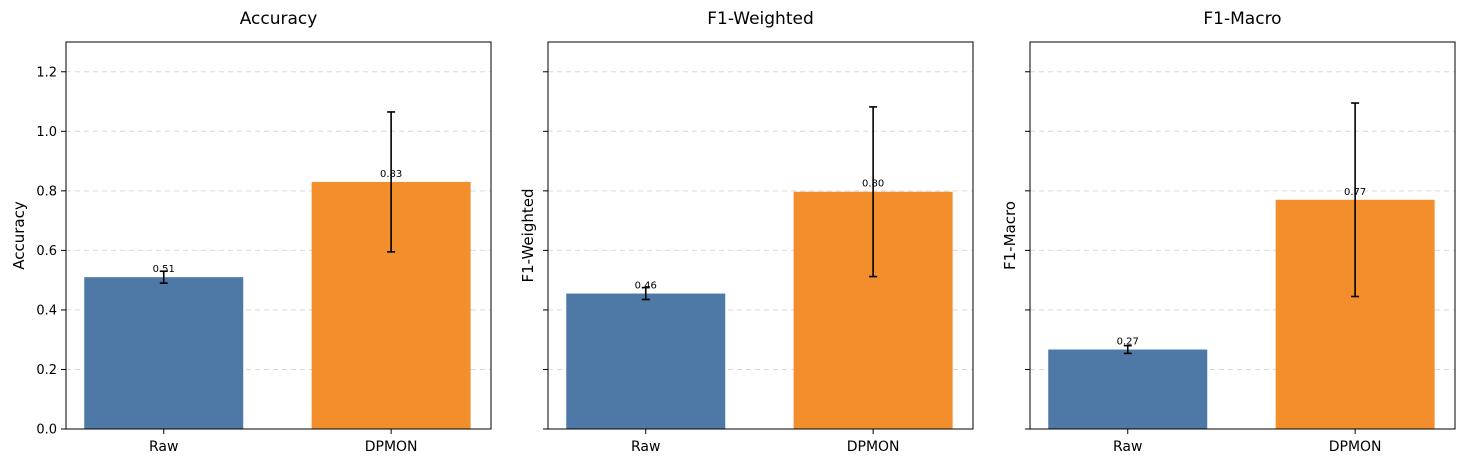 This screenshot has height=464, width=1464. I want to click on y-tick-label: 0.6, so click(46, 251).